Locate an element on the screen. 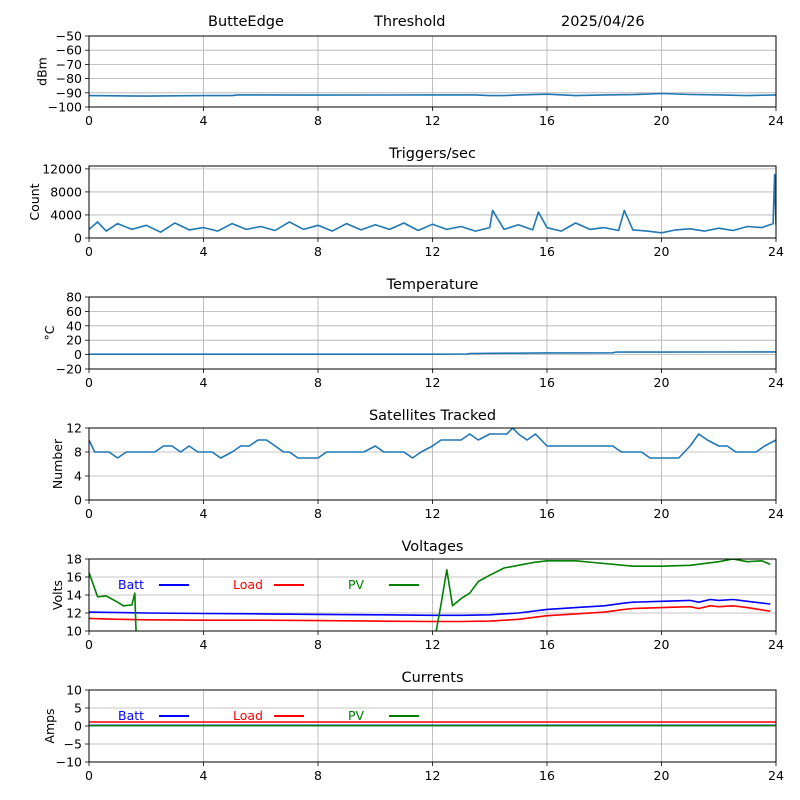 The width and height of the screenshot is (800, 800). chart-panel-1: 0 4 8 12 16 20 24 −100−90−80−70−60−50 dBm is located at coordinates (409, 79).